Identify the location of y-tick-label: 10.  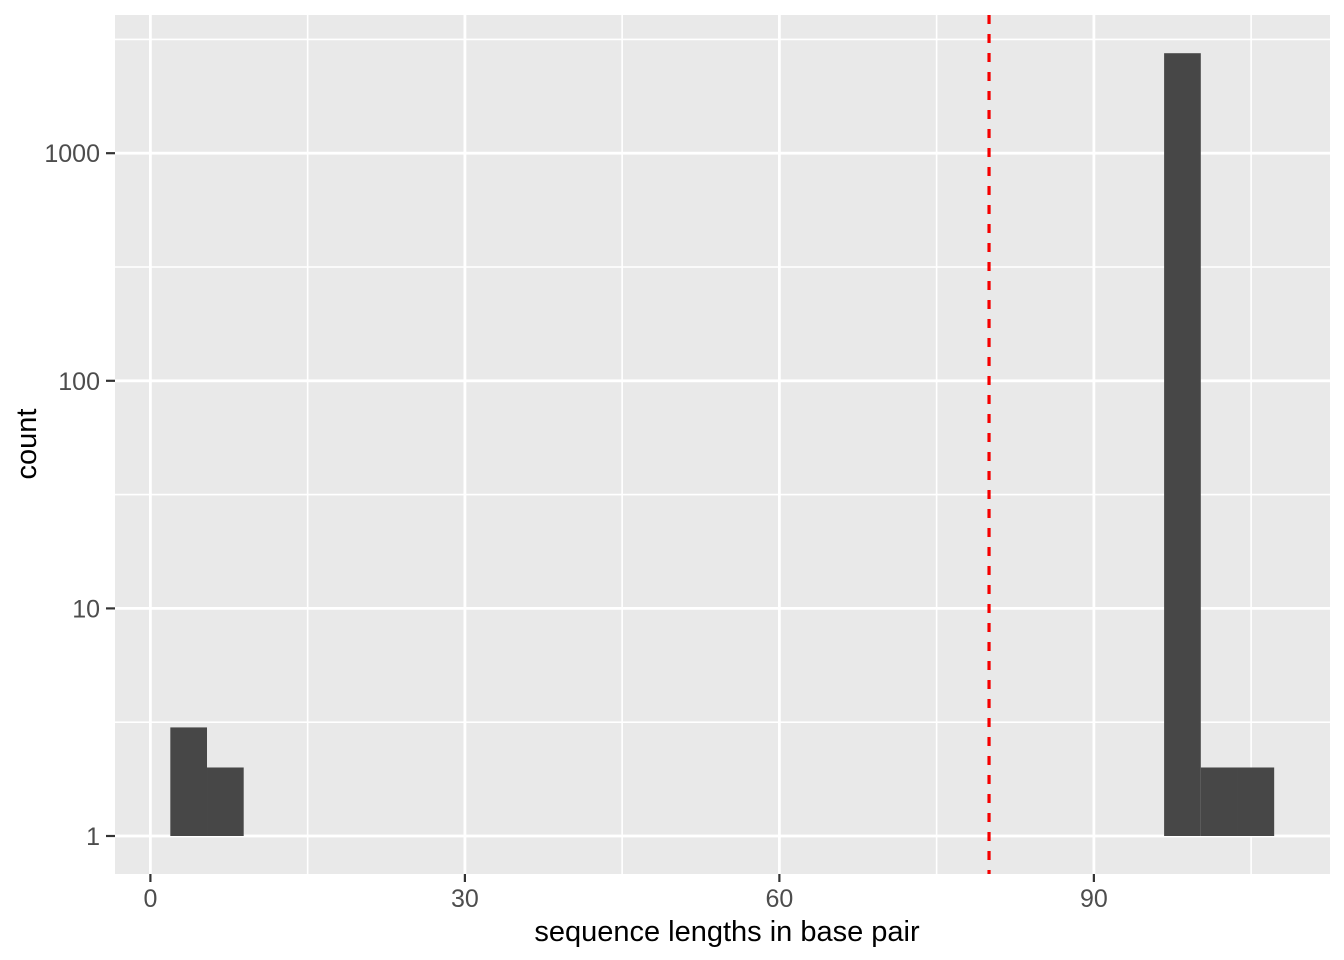
(86, 609).